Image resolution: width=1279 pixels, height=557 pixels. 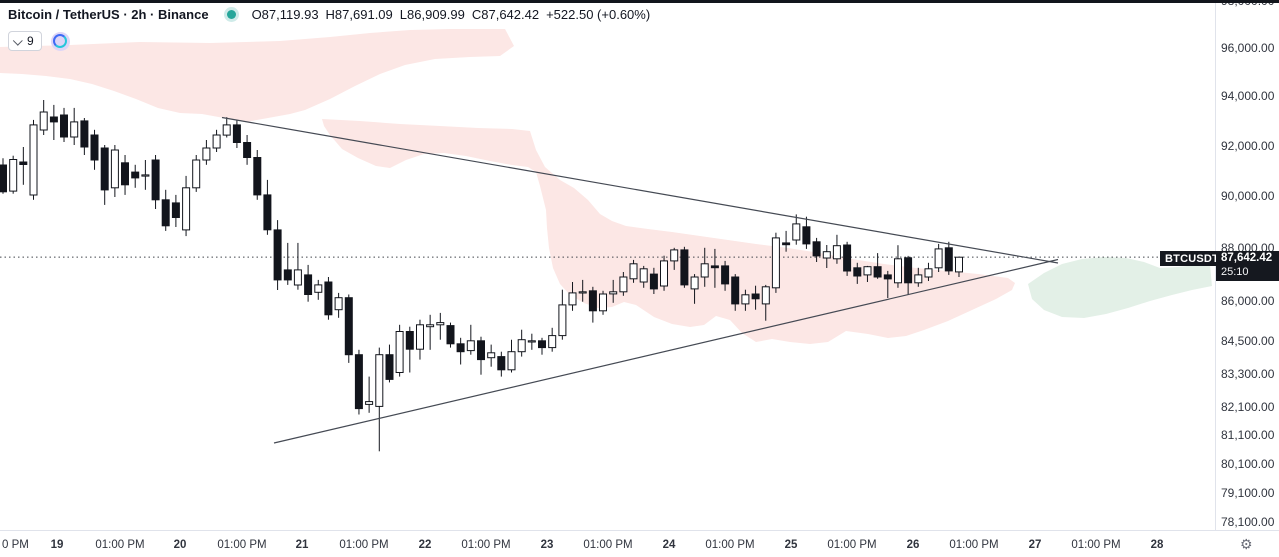 What do you see at coordinates (15, 545) in the screenshot?
I see `time-axis-label: 0 PM` at bounding box center [15, 545].